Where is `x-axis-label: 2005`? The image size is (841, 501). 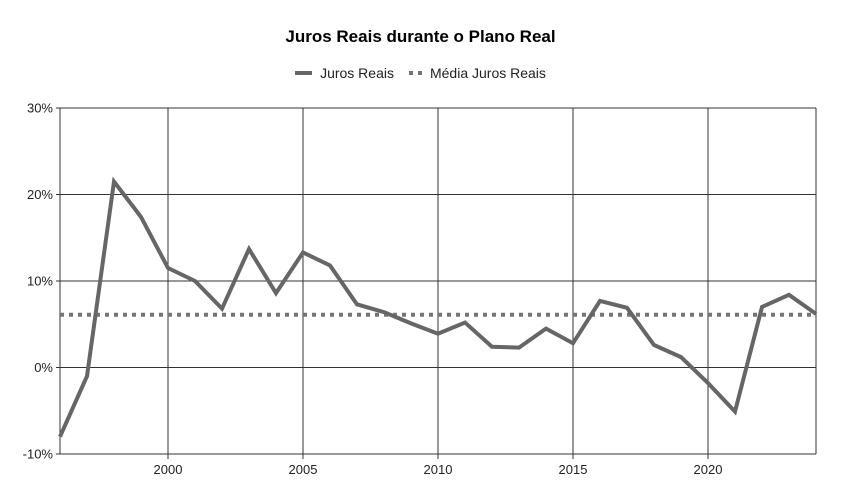 x-axis-label: 2005 is located at coordinates (303, 469).